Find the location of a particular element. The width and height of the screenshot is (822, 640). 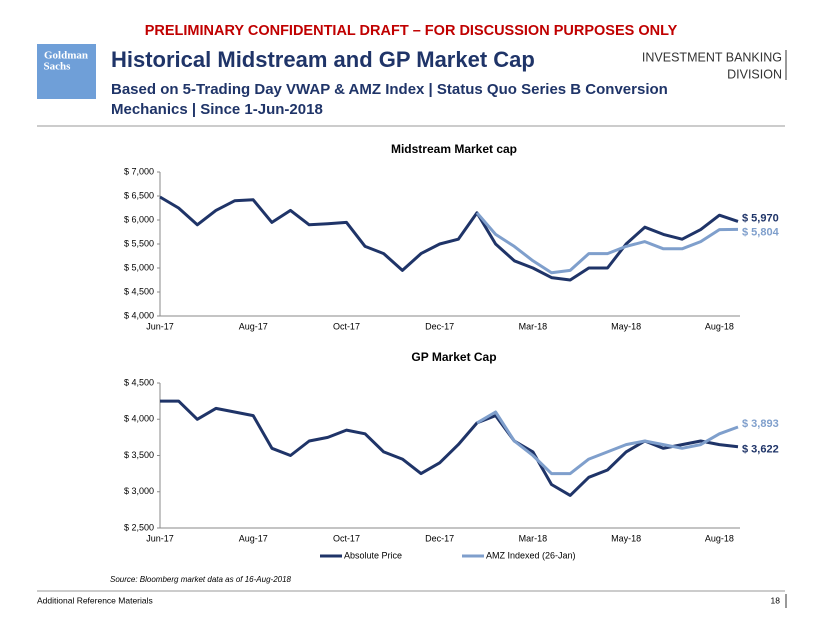

legend-label: Absolute Price is located at coordinates (373, 555).